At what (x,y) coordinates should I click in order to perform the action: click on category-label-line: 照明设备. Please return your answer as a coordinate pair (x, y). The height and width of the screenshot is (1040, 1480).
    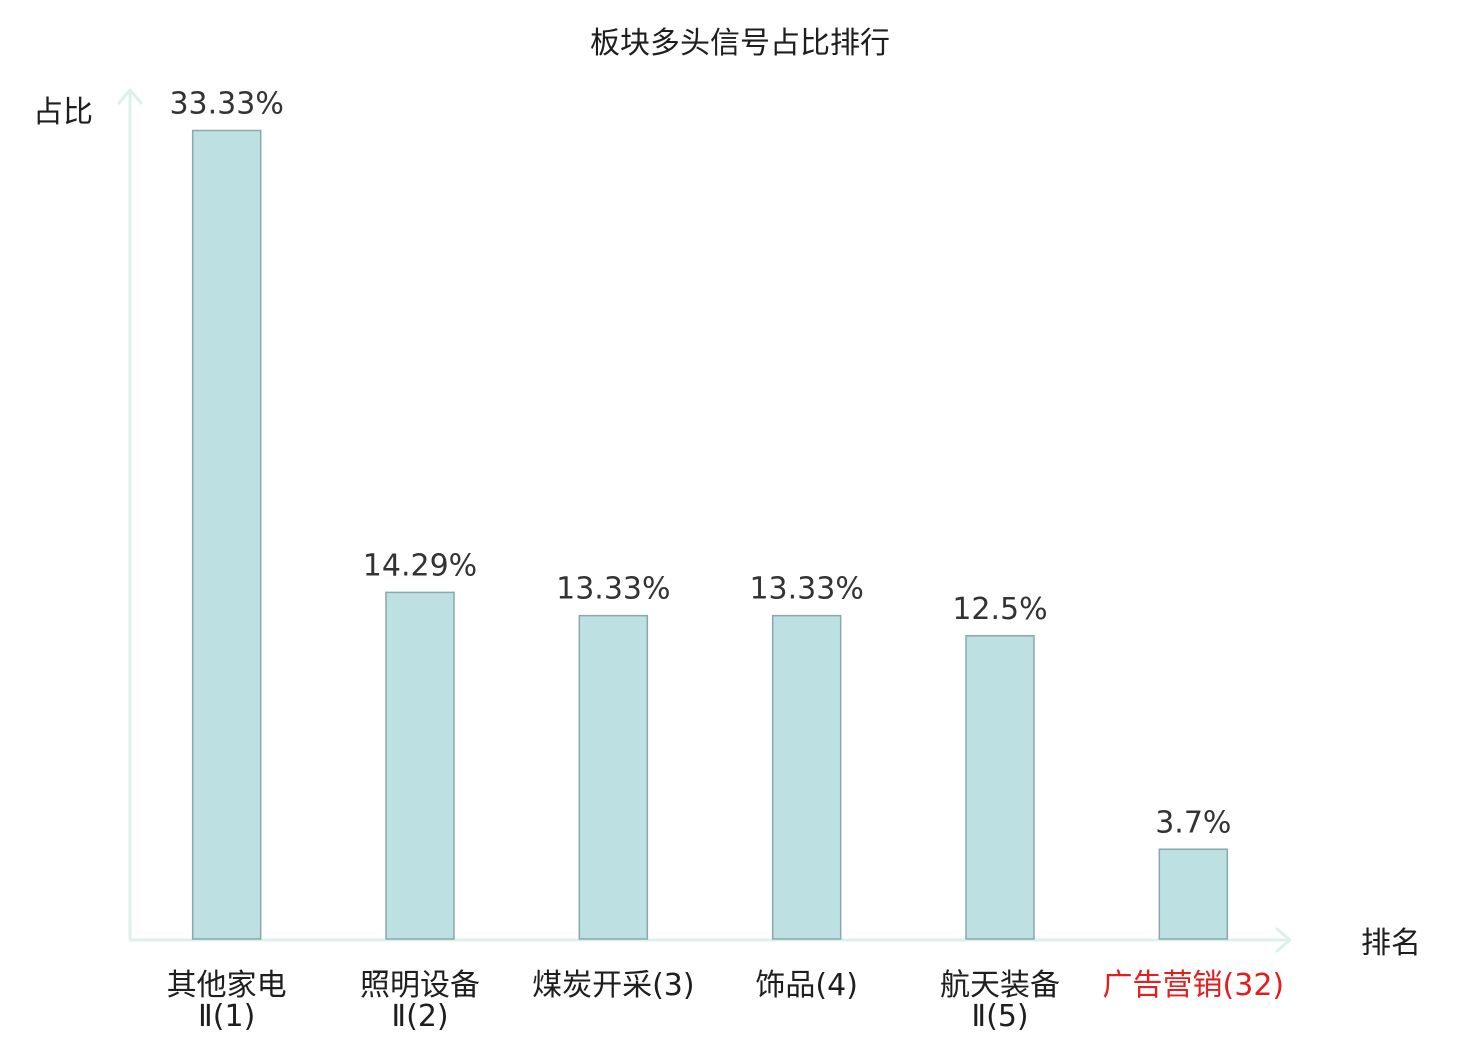
    Looking at the image, I should click on (420, 985).